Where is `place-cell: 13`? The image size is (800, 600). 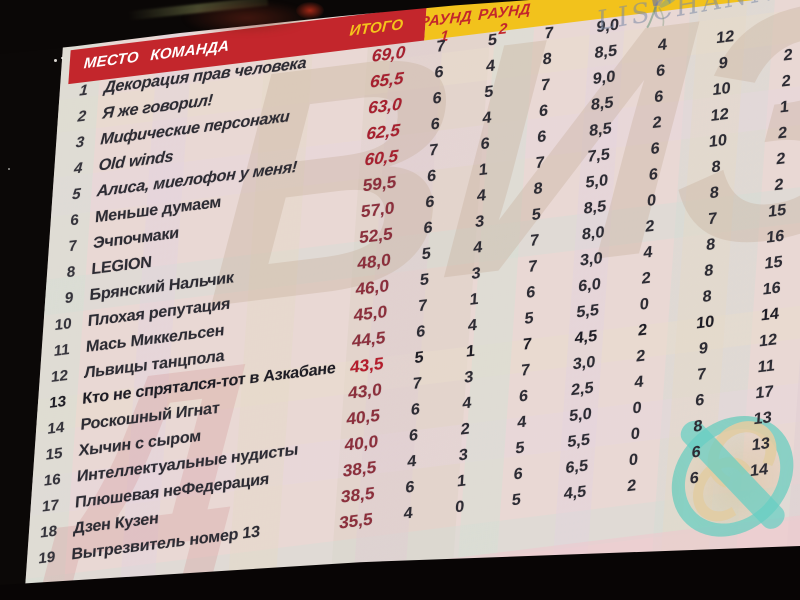
place-cell: 13 is located at coordinates (57, 402).